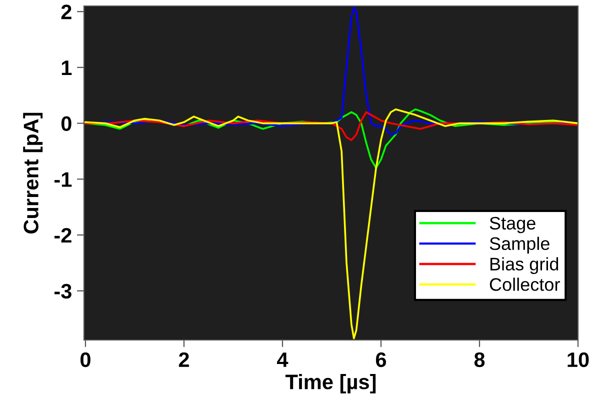  Describe the element at coordinates (330, 384) in the screenshot. I see `x-axis-title: Time [µs]` at that location.